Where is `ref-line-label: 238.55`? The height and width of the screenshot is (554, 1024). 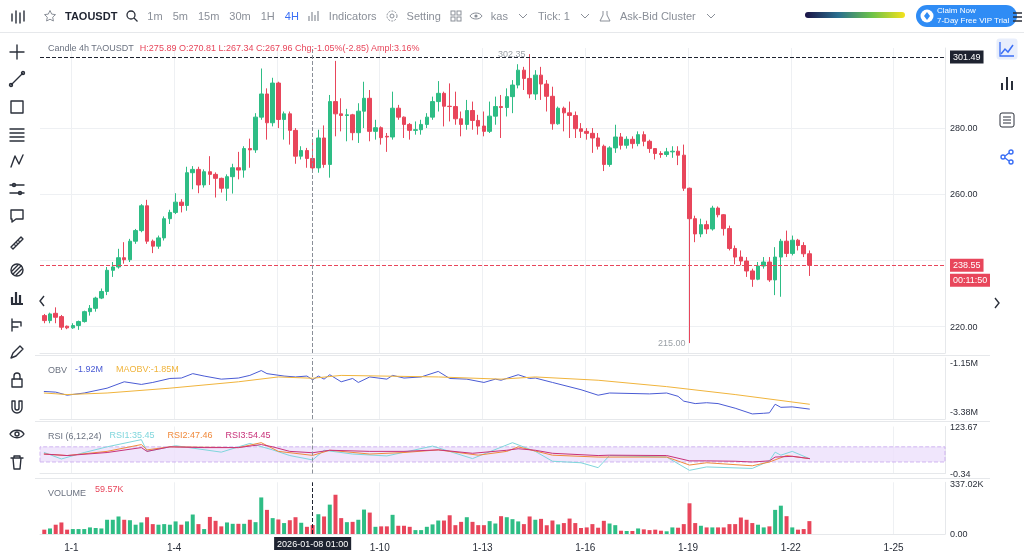
ref-line-label: 238.55 is located at coordinates (967, 265).